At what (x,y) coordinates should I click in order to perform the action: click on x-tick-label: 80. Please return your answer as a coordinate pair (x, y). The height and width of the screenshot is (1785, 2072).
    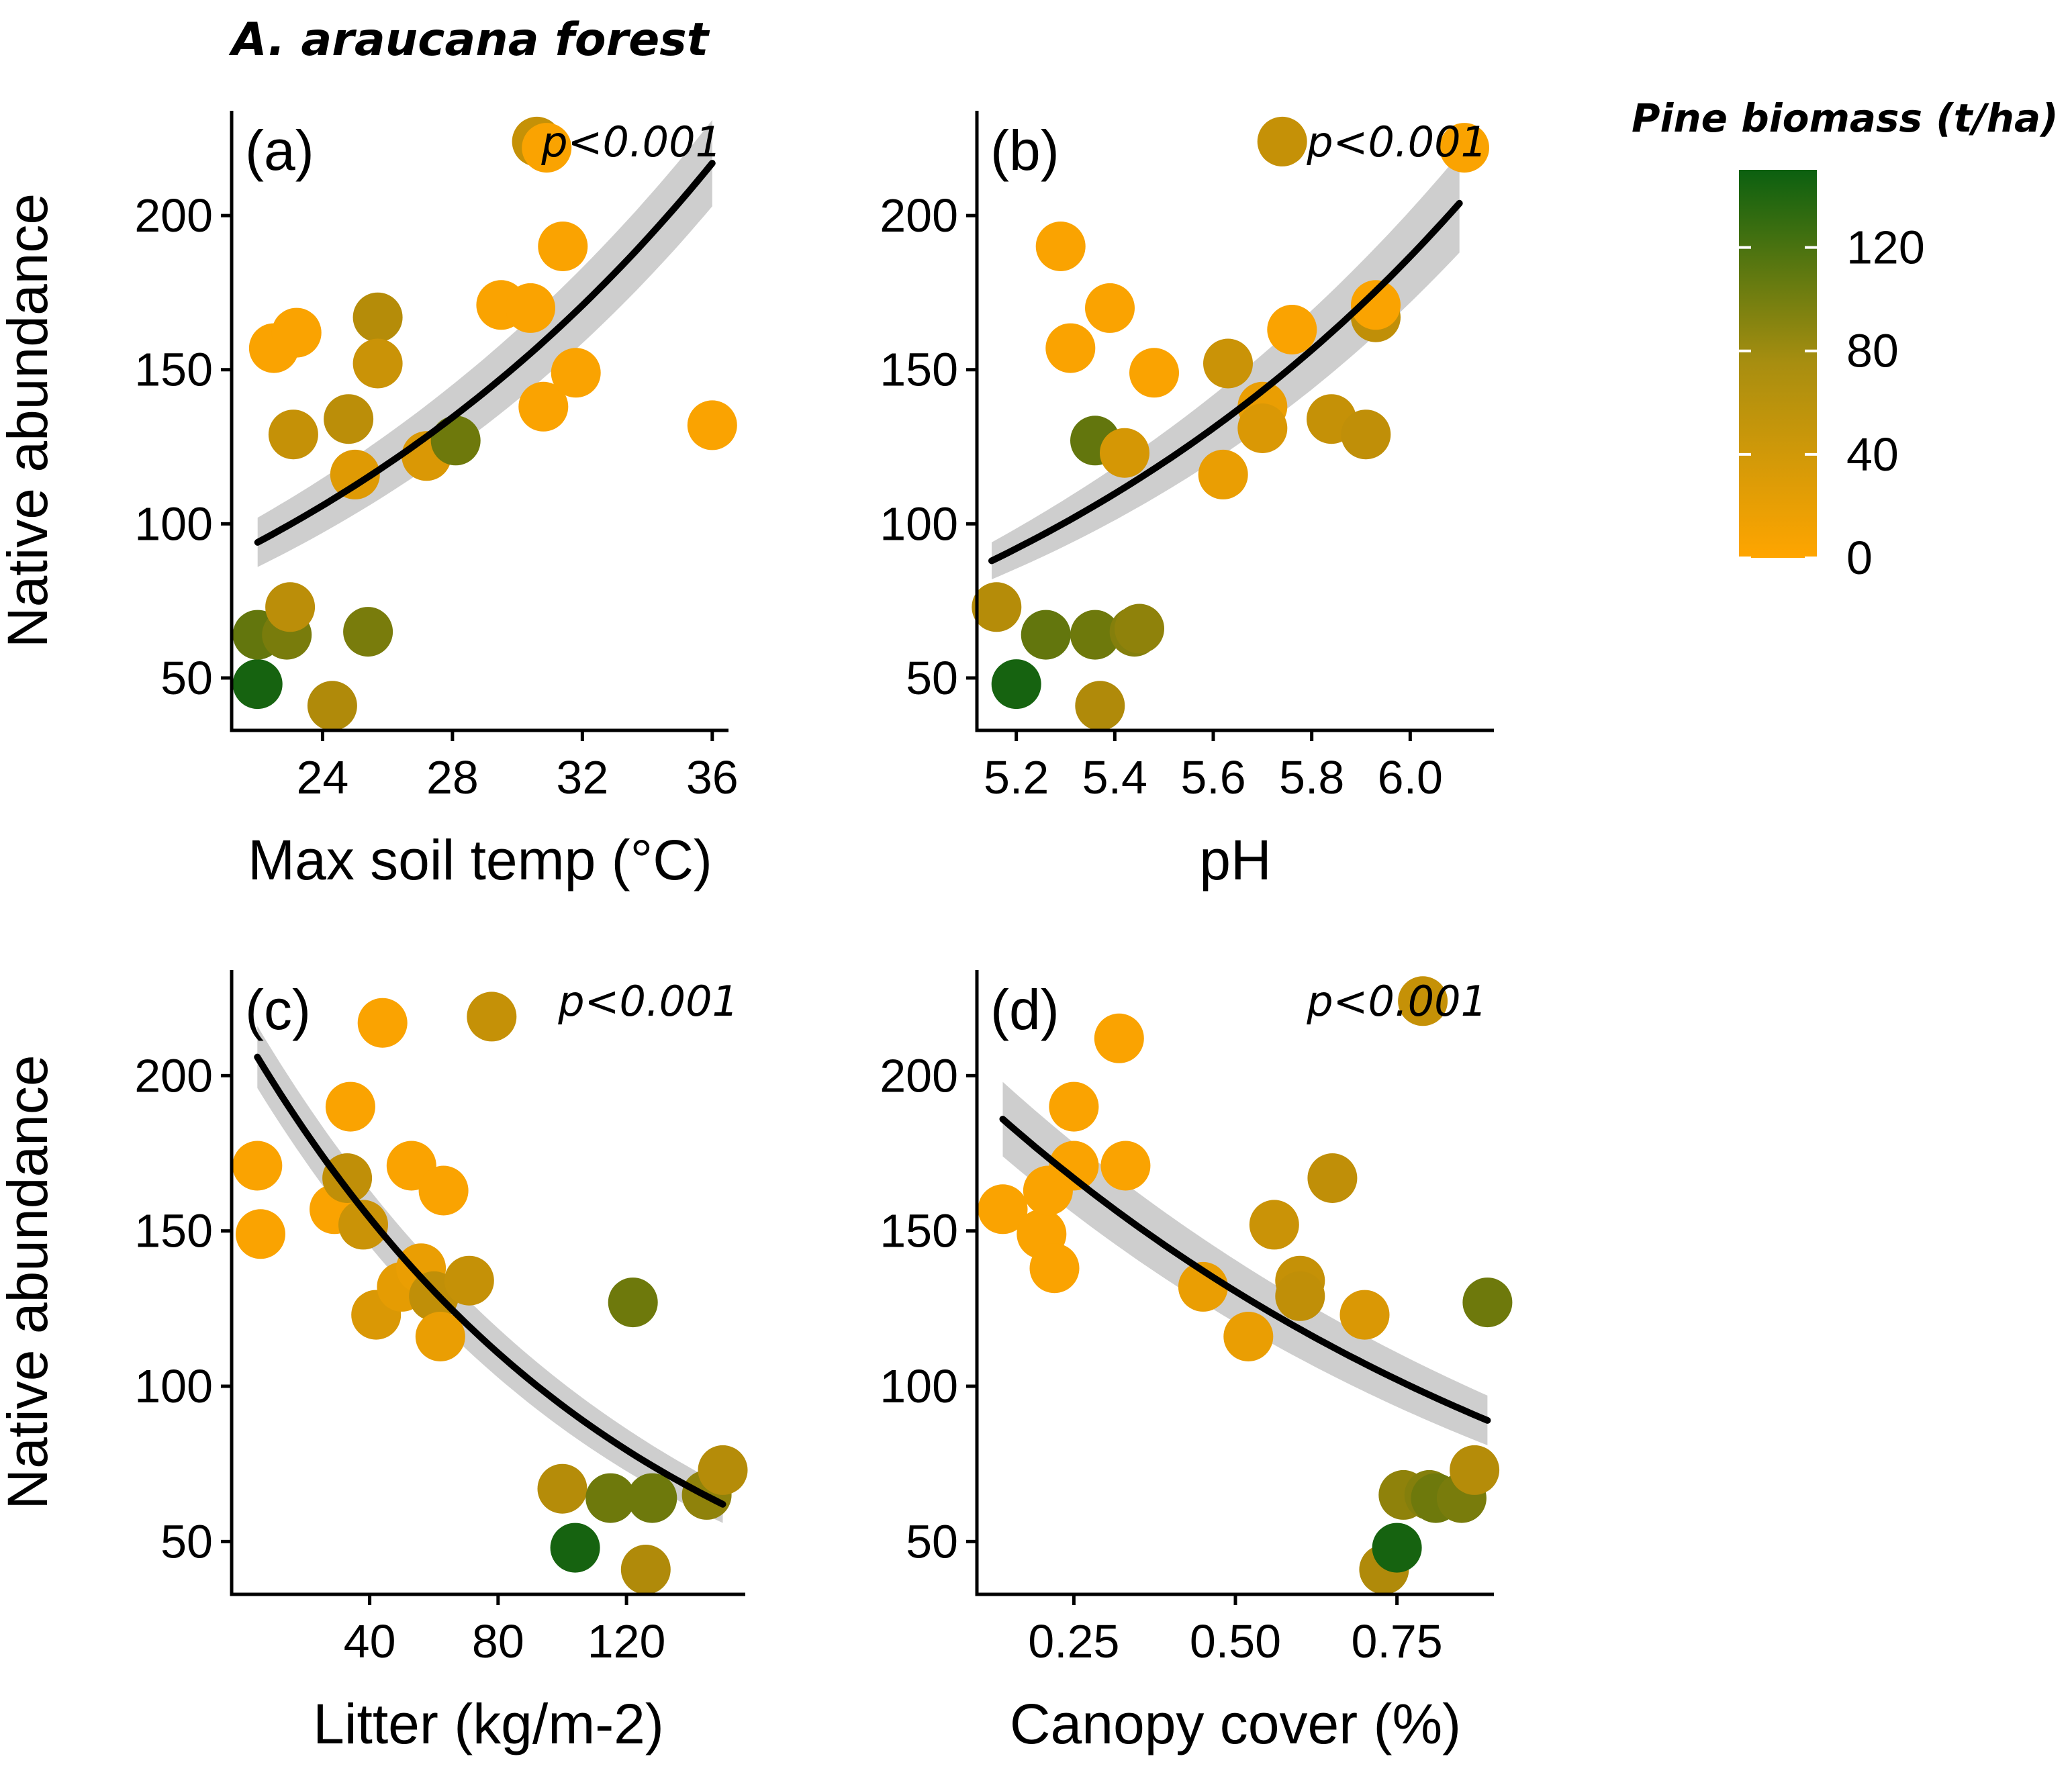
    Looking at the image, I should click on (498, 1642).